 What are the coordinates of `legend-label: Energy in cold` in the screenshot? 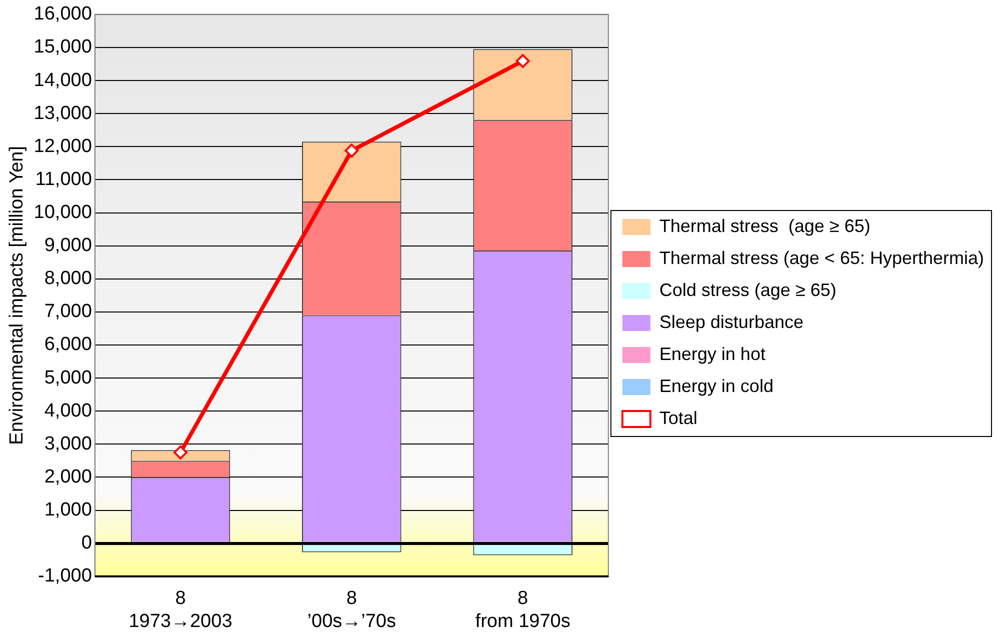 It's located at (716, 386).